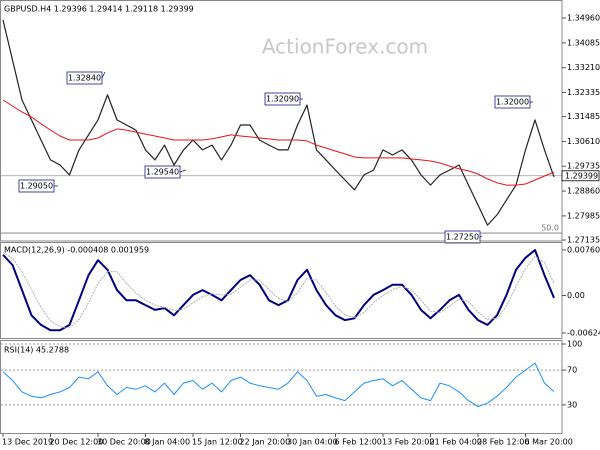  Describe the element at coordinates (583, 116) in the screenshot. I see `y-tick-label: 1.31485` at that location.